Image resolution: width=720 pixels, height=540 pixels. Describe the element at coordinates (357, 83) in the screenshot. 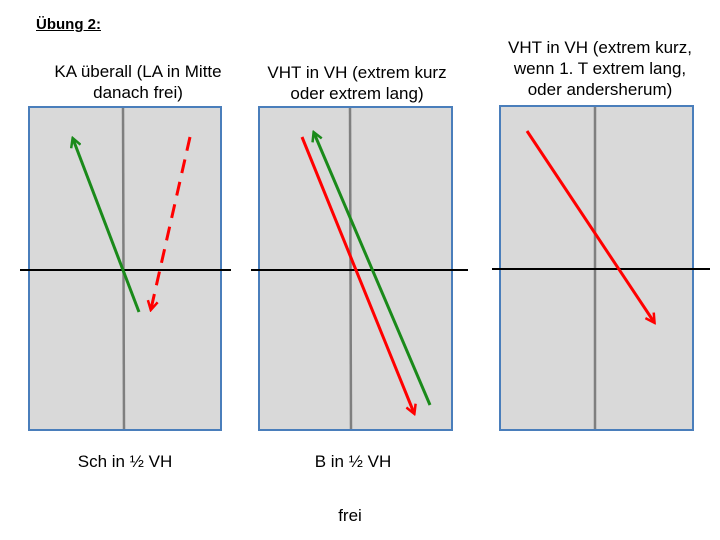

I see `panel-2-caption: VHT in VH (extrem kurz oder extrem lang)` at that location.